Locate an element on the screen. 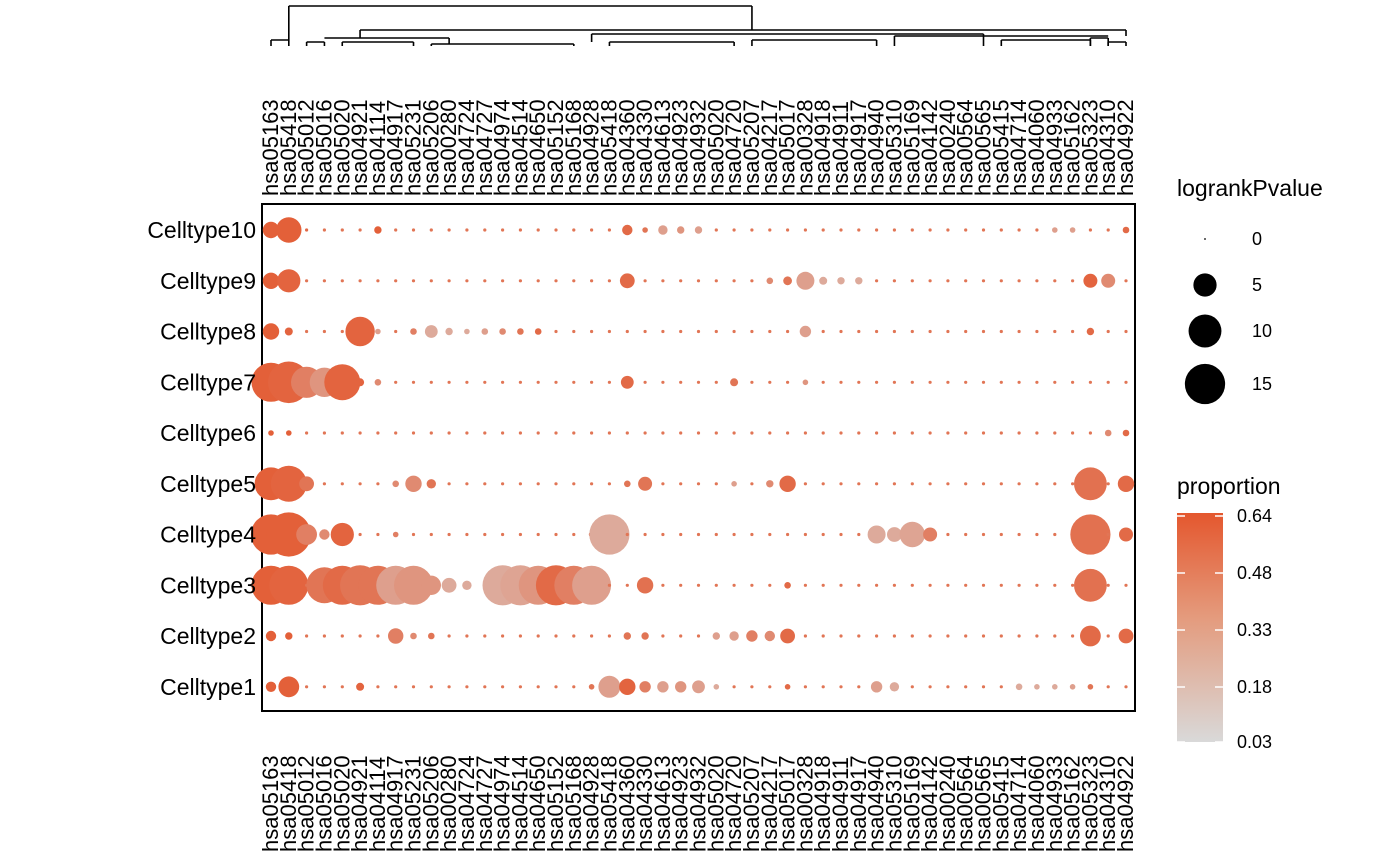 The image size is (1400, 865). dot-Celltype5-hsa00565 is located at coordinates (983, 484).